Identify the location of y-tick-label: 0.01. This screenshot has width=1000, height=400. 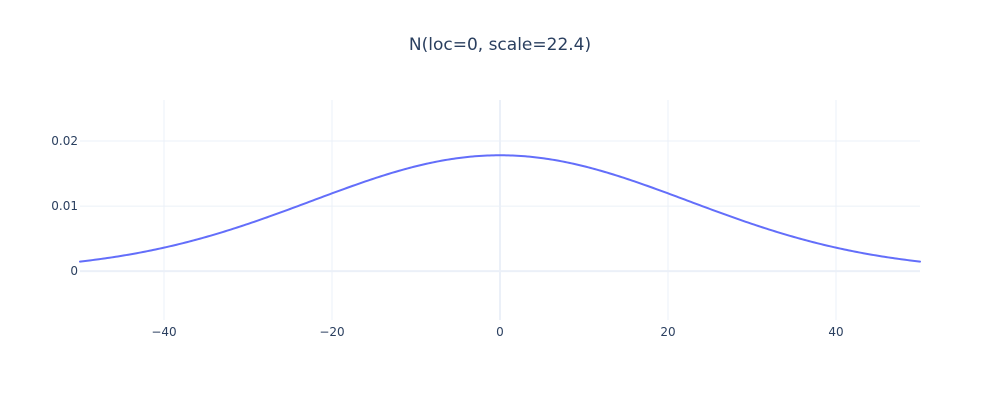
(64, 206).